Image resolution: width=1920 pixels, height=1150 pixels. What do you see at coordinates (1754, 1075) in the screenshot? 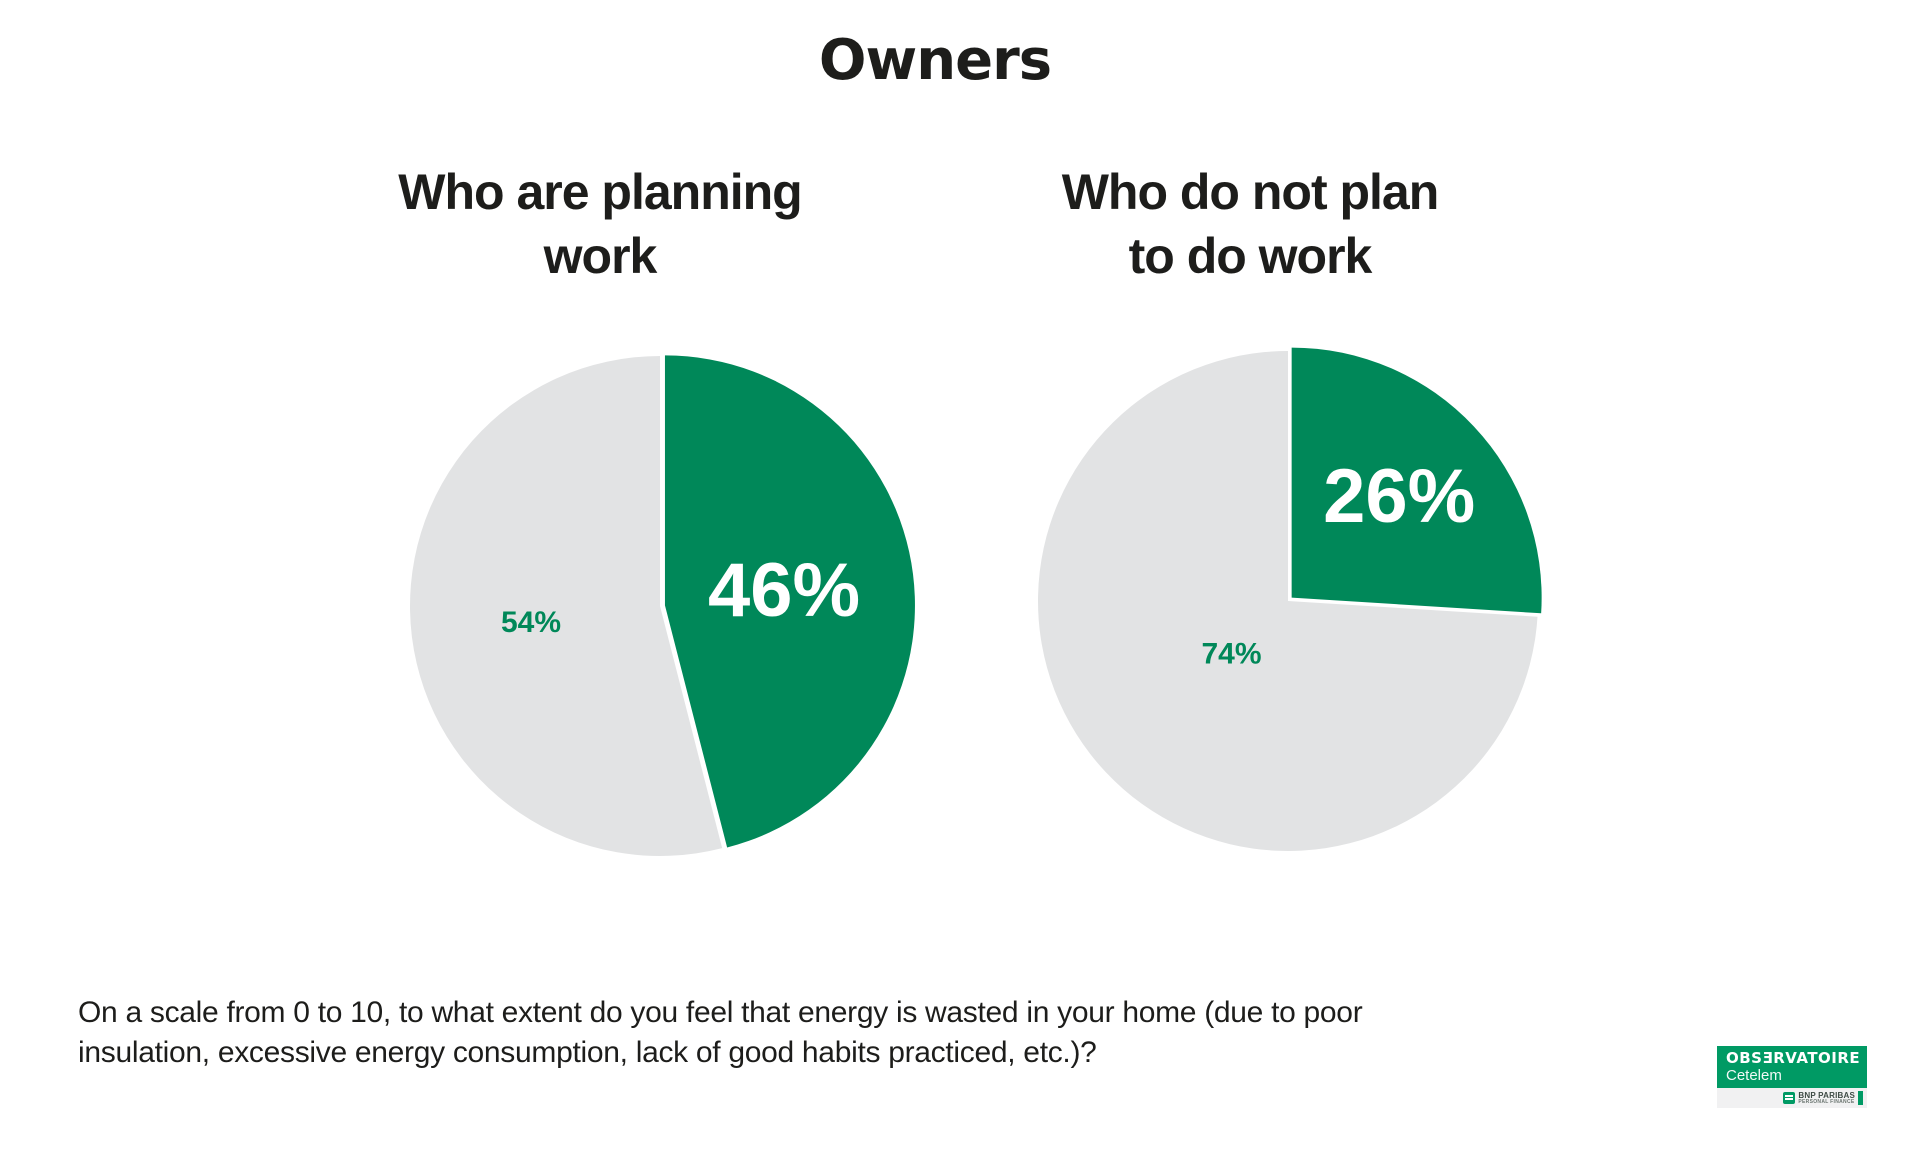
I see `cetelem-wordmark: Cetelem` at bounding box center [1754, 1075].